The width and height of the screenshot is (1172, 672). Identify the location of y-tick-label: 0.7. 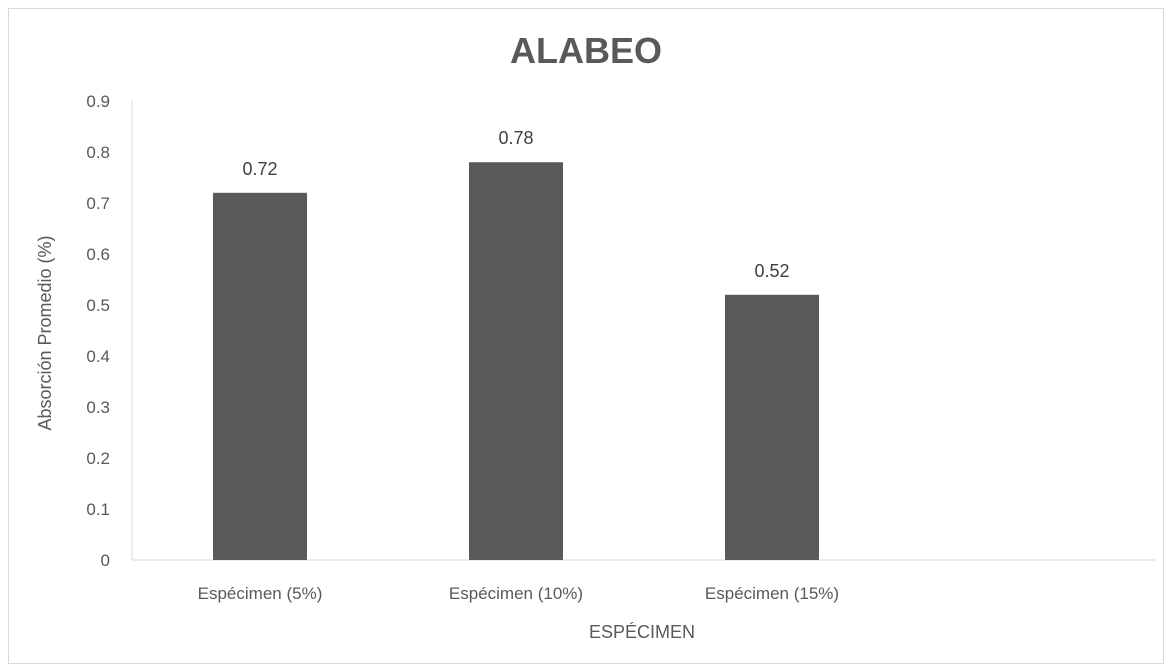
(98, 203).